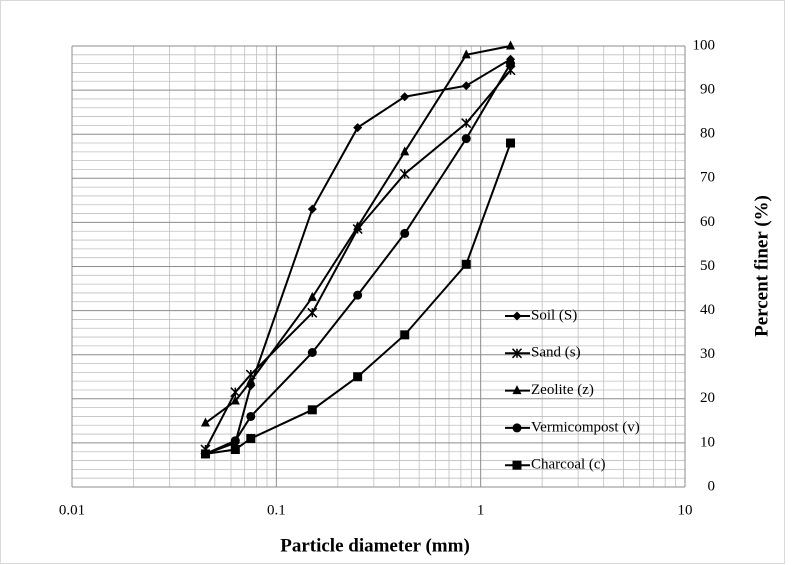 The height and width of the screenshot is (565, 801). What do you see at coordinates (712, 486) in the screenshot?
I see `y-tick-label: 0` at bounding box center [712, 486].